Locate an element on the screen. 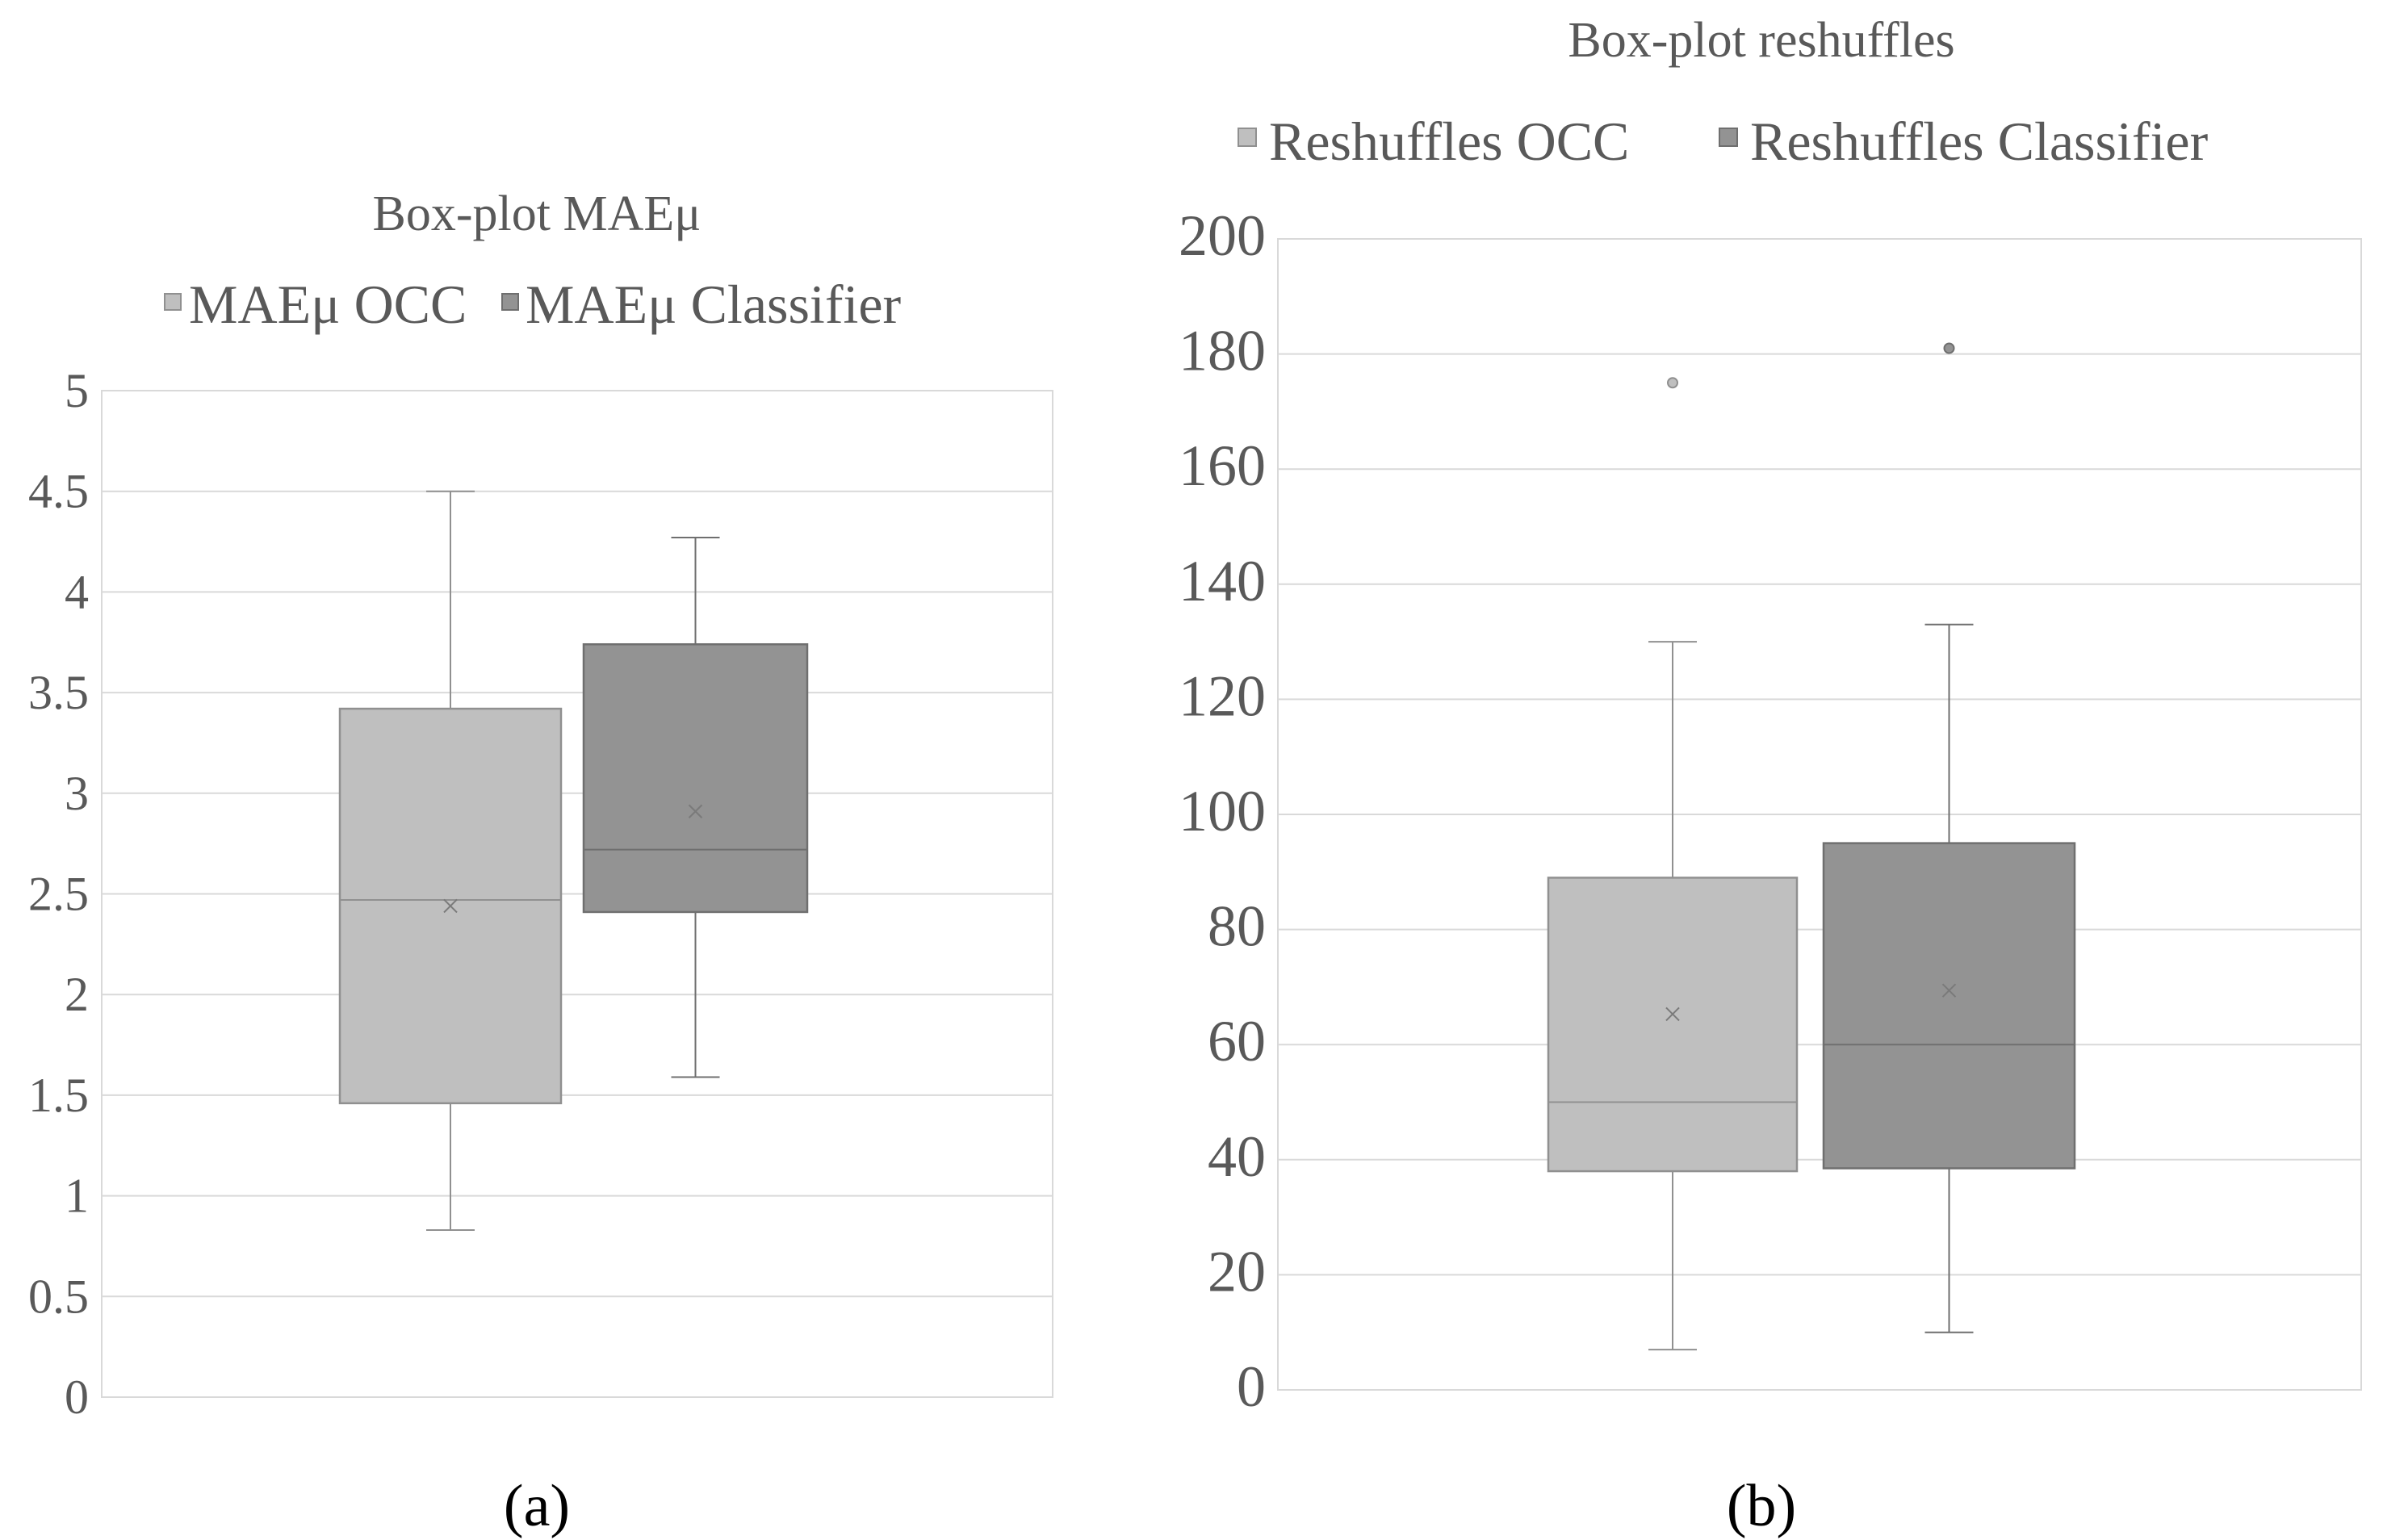  chart-a-legend: MAEμ OCC MAEμ Classifier is located at coordinates (533, 304).